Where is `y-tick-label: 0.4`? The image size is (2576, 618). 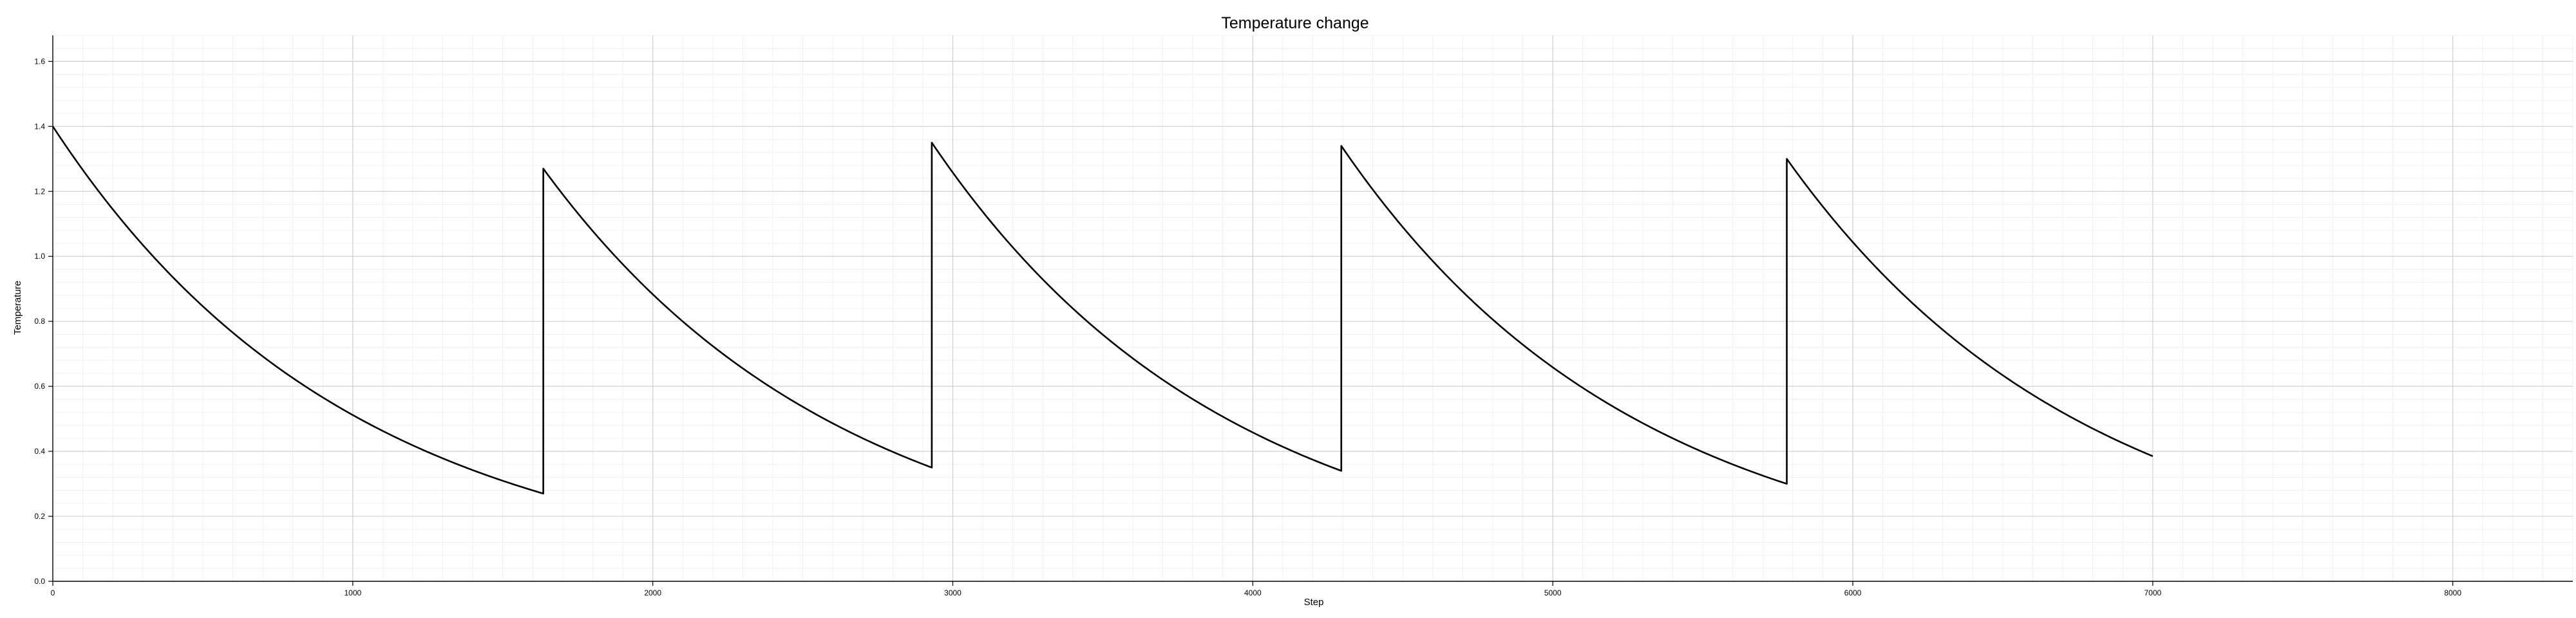 y-tick-label: 0.4 is located at coordinates (40, 451).